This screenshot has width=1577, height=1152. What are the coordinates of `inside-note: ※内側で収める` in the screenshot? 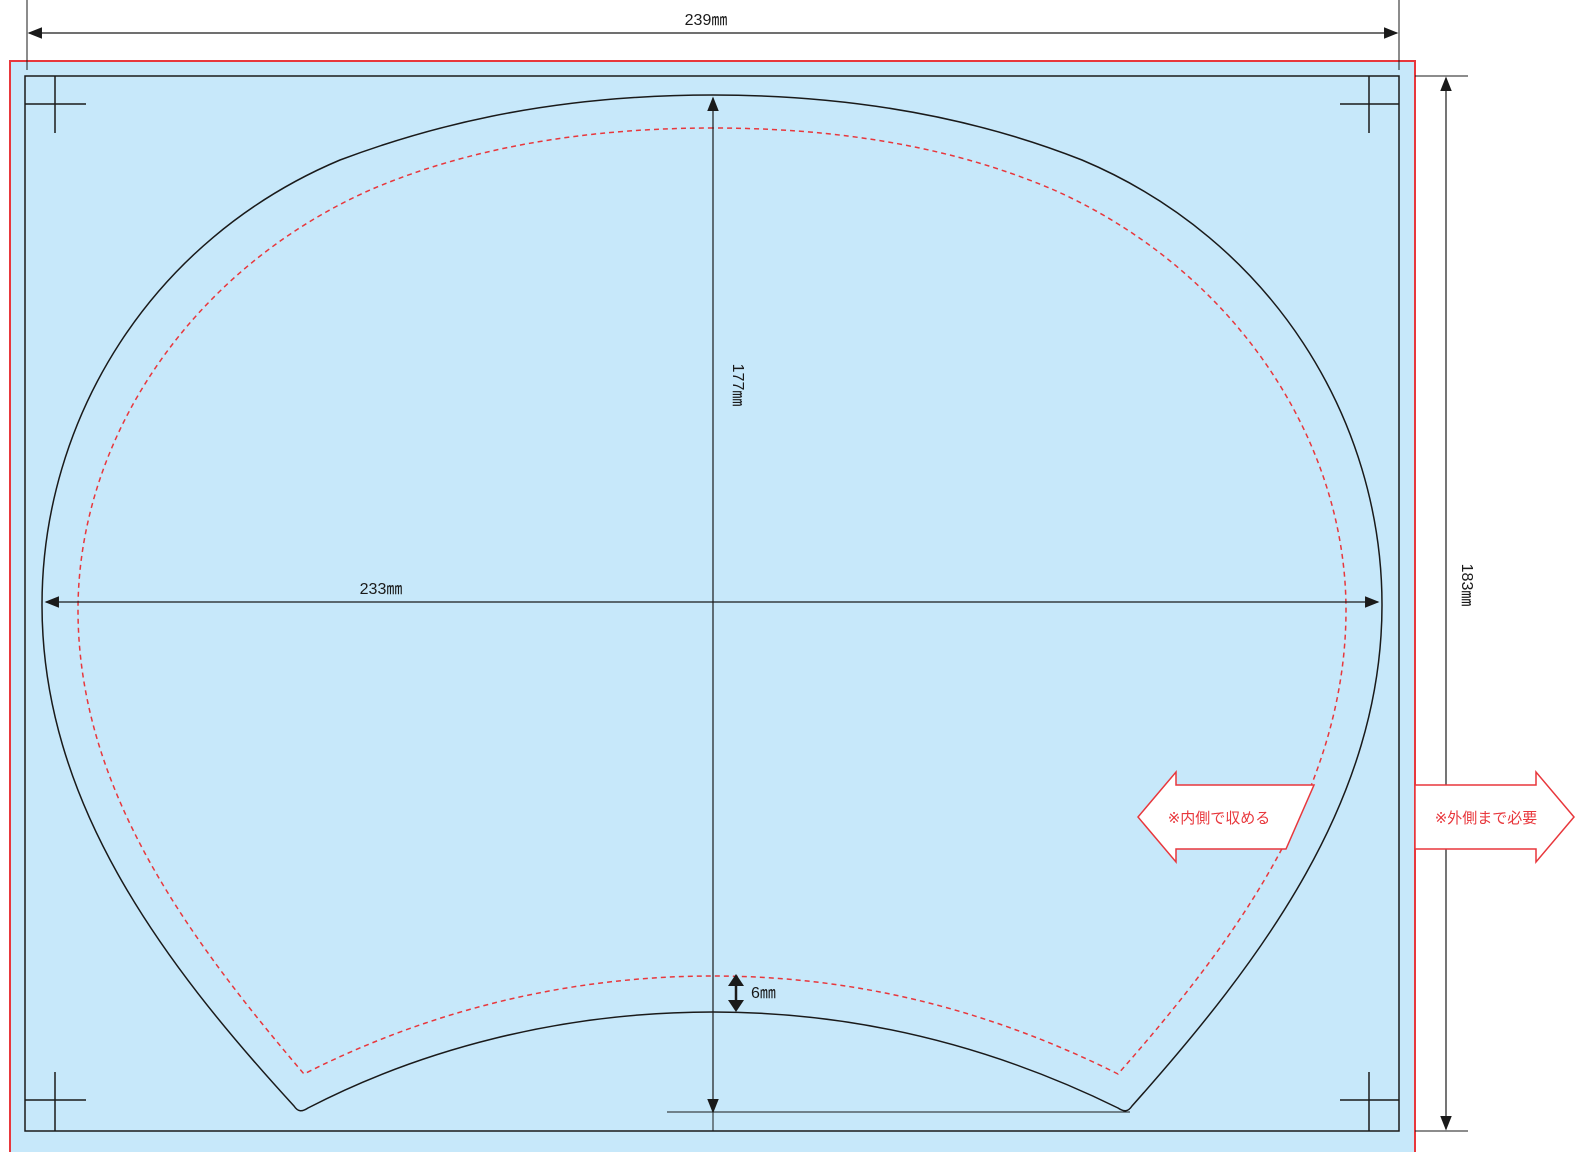 It's located at (1219, 818).